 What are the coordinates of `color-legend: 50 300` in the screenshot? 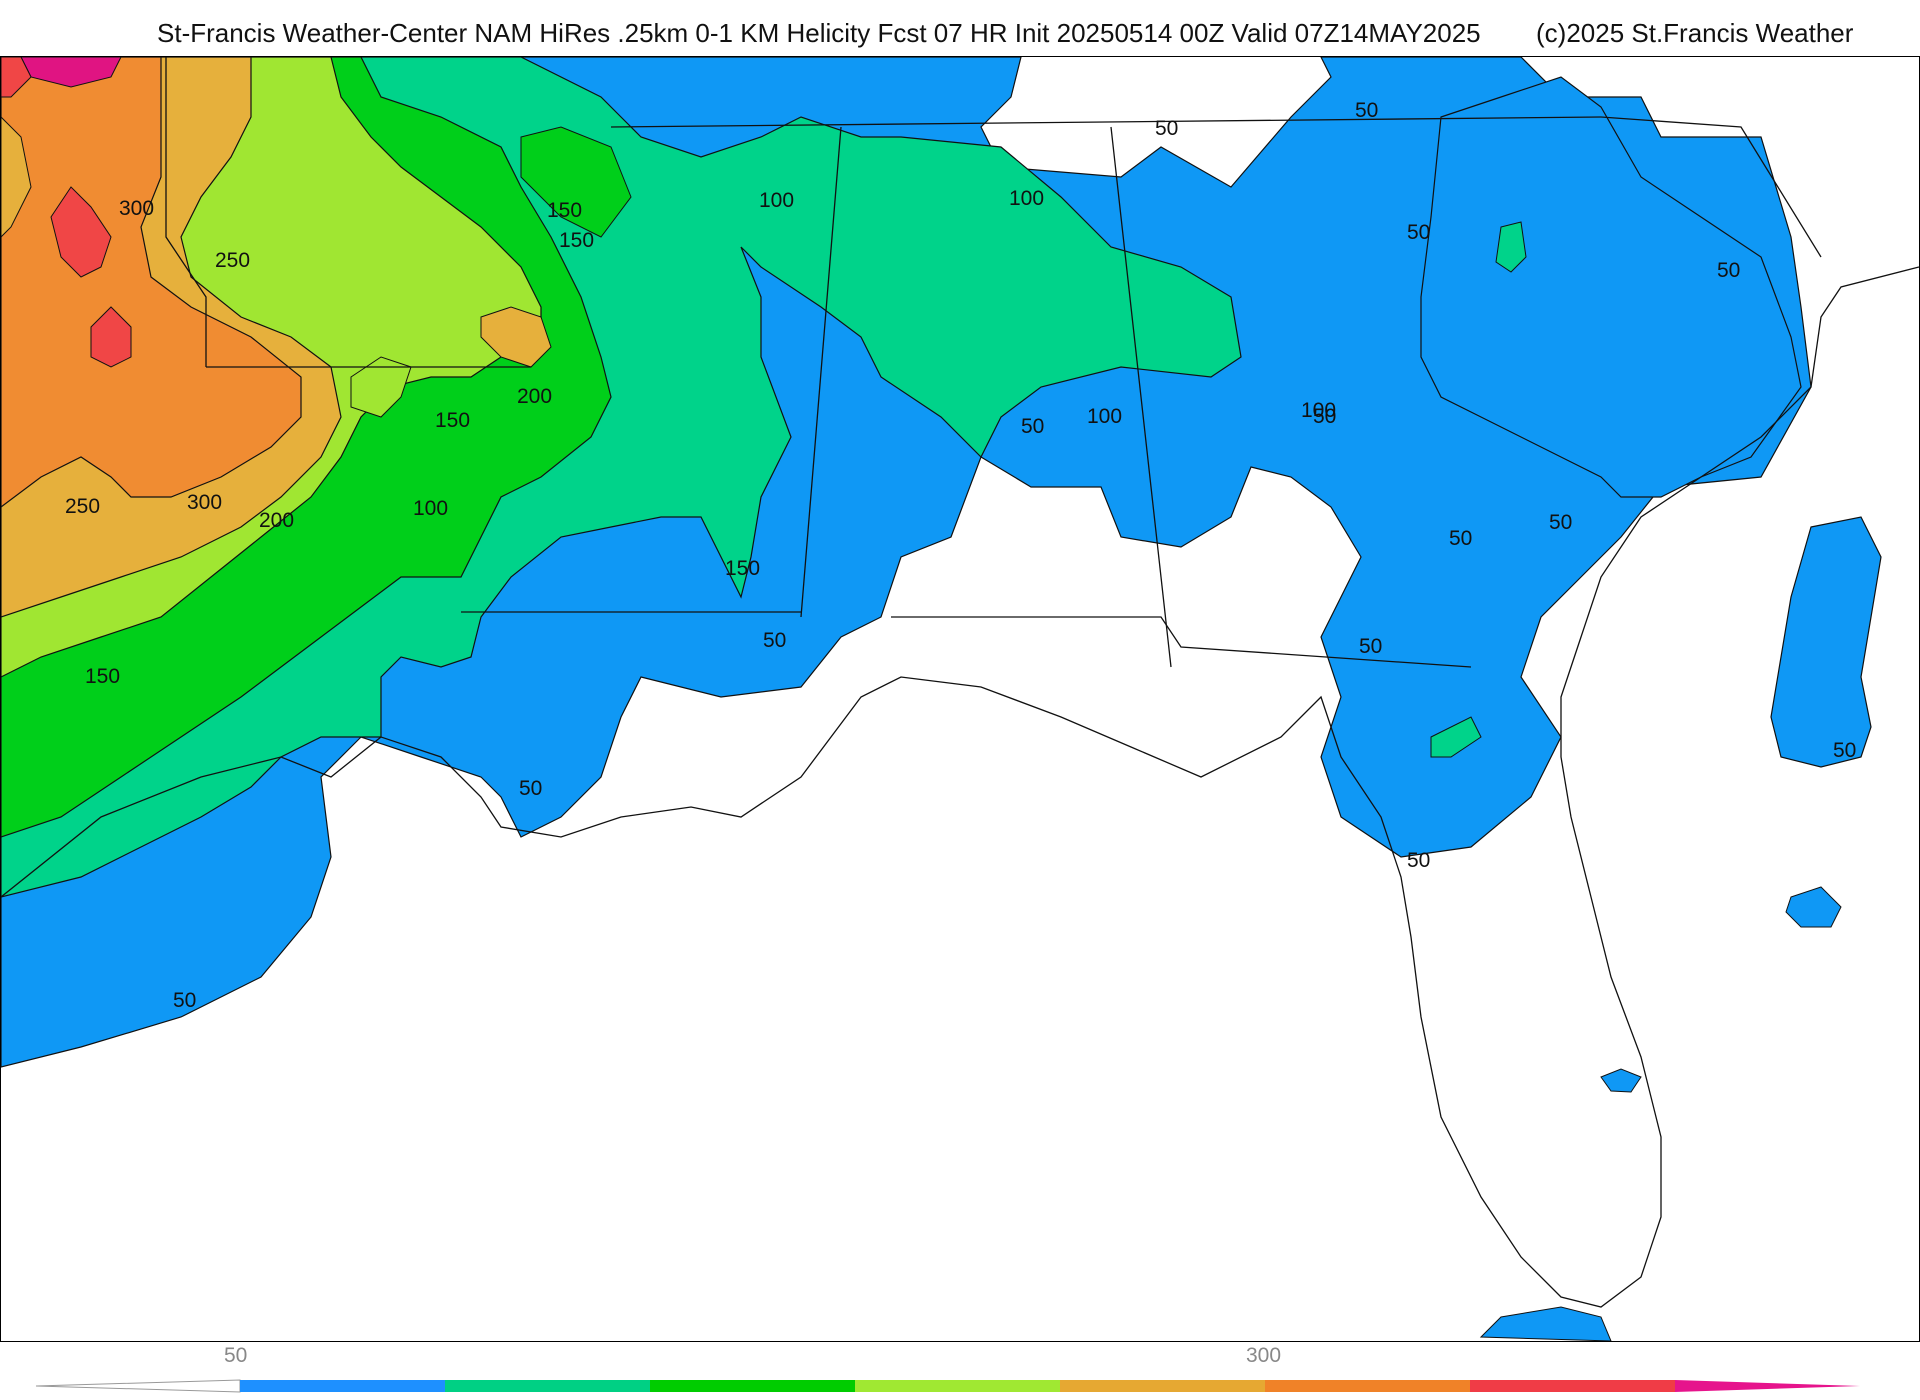 It's located at (960, 1372).